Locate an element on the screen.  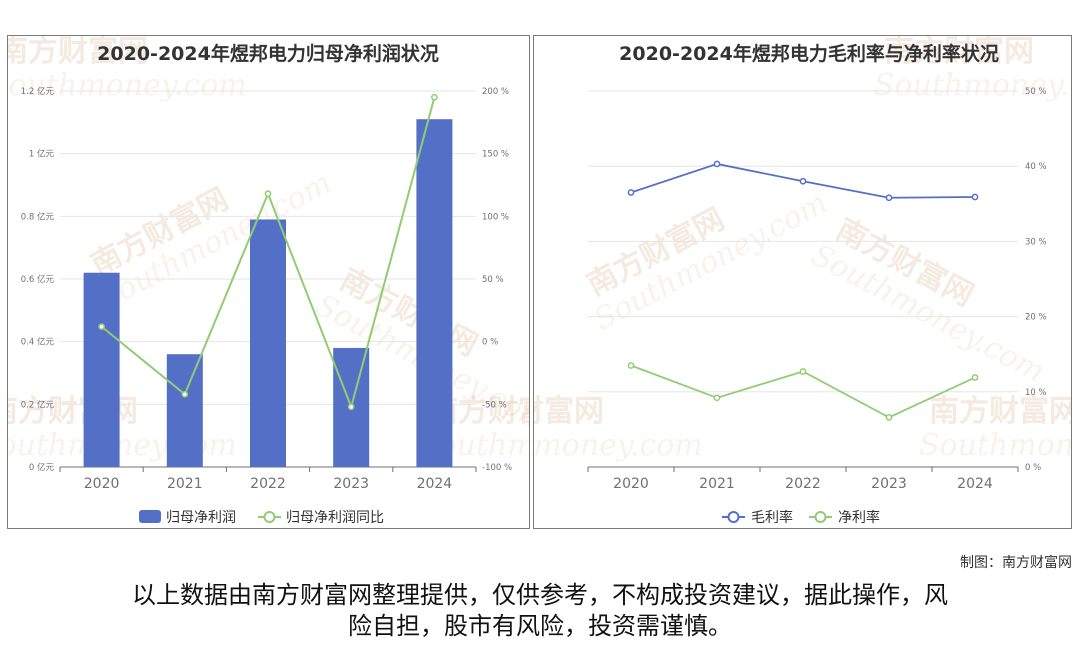
chart-credit: 制图：南方财富网 is located at coordinates (1016, 563).